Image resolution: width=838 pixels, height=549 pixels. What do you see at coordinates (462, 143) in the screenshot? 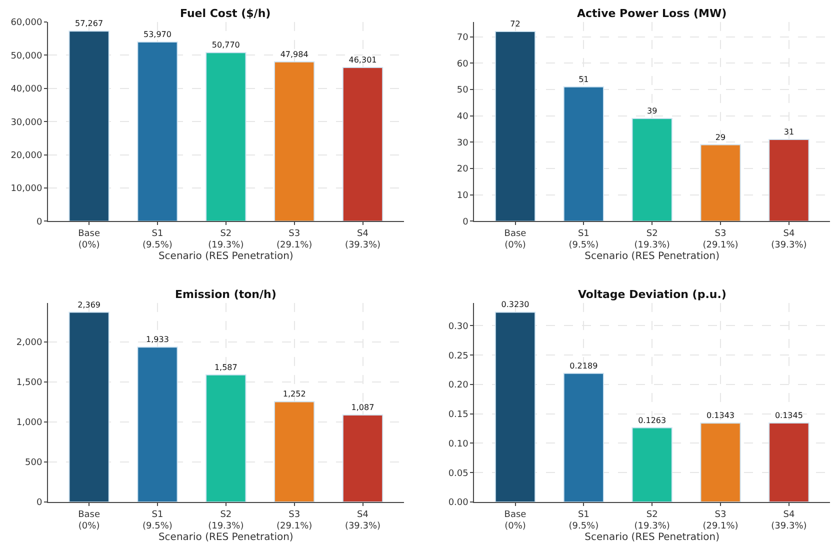
I see `y-tick-label: 30` at bounding box center [462, 143].